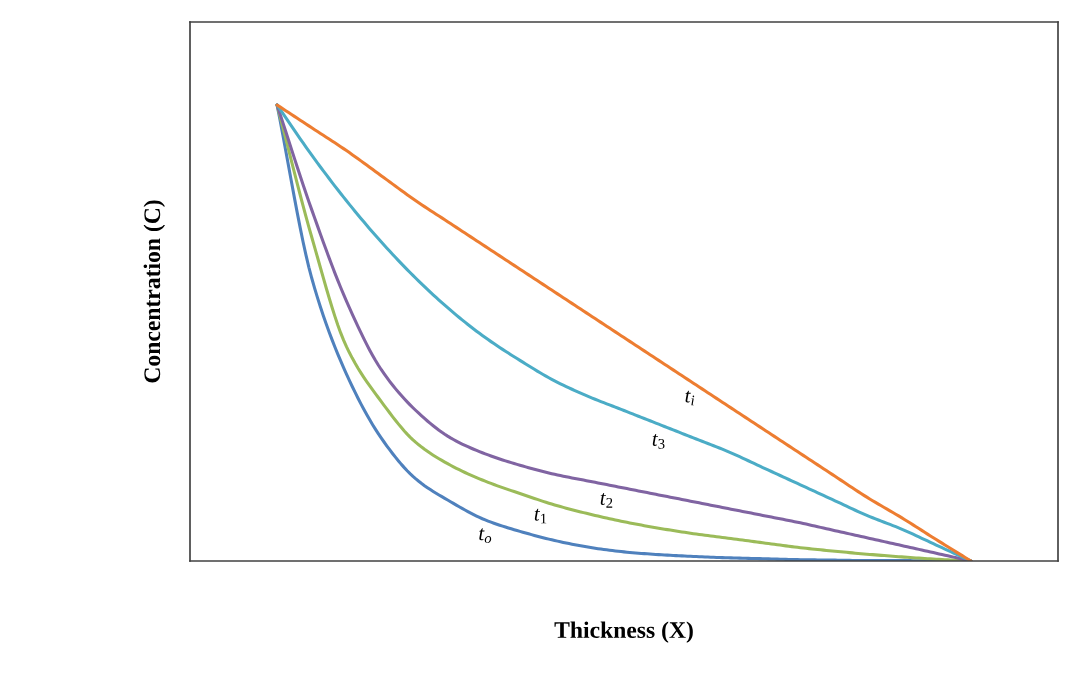 The image size is (1084, 688). Describe the element at coordinates (690, 398) in the screenshot. I see `series-label: t$_{i}$` at that location.